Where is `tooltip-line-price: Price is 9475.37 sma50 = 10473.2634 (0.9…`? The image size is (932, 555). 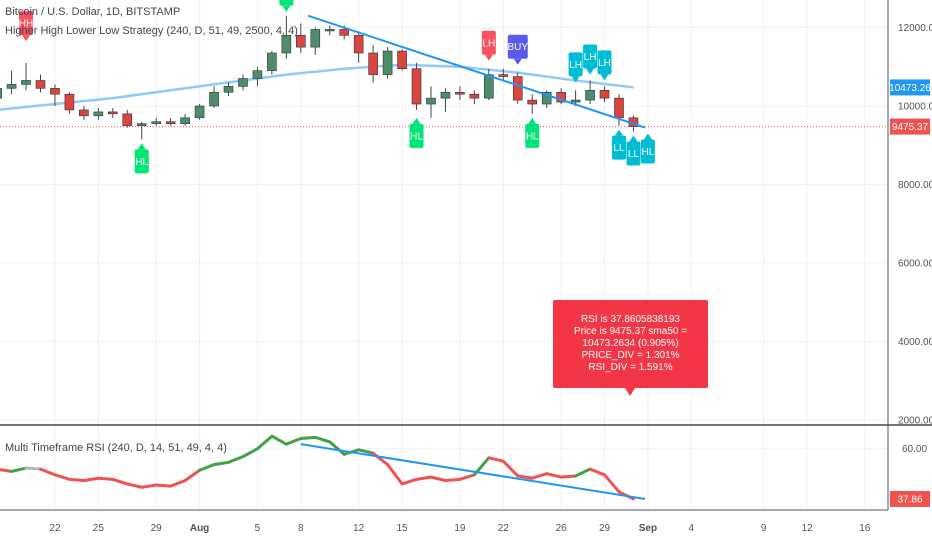 tooltip-line-price: Price is 9475.37 sma50 = 10473.2634 (0.9… is located at coordinates (630, 338).